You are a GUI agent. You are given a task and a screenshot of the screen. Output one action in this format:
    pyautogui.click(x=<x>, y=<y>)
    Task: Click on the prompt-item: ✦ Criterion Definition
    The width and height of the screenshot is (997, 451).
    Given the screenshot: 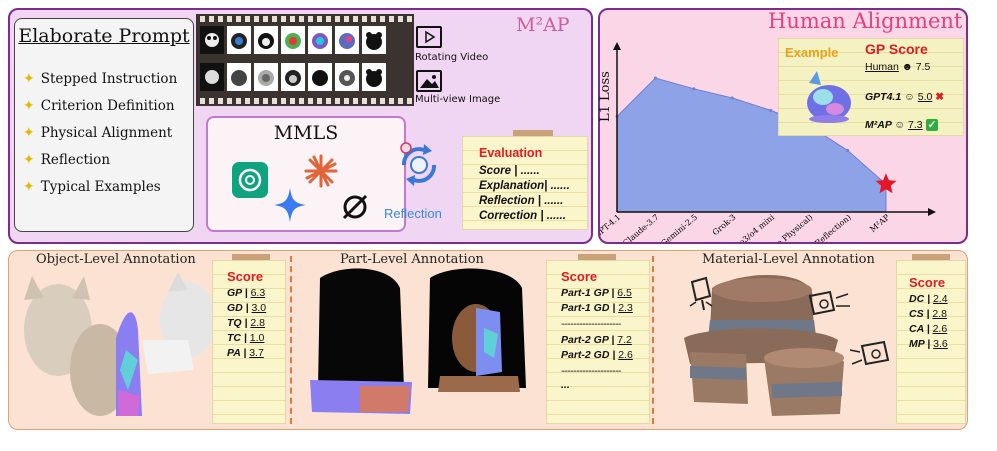 What is the action you would take?
    pyautogui.click(x=99, y=106)
    